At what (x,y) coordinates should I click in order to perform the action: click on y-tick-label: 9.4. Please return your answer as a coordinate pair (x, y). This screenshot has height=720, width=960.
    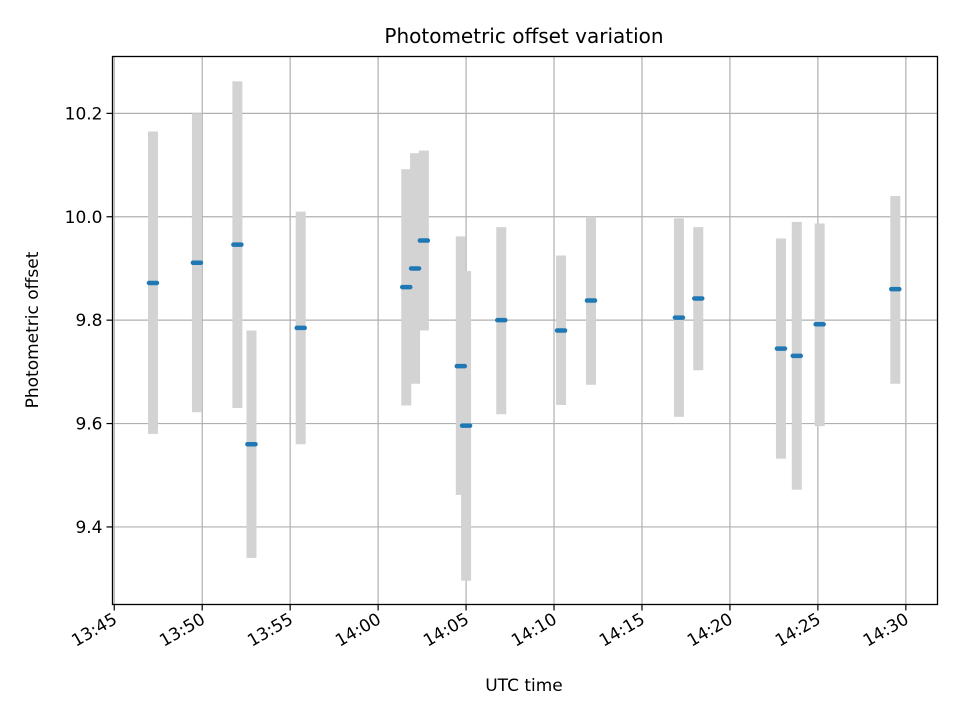
    Looking at the image, I should click on (88, 528).